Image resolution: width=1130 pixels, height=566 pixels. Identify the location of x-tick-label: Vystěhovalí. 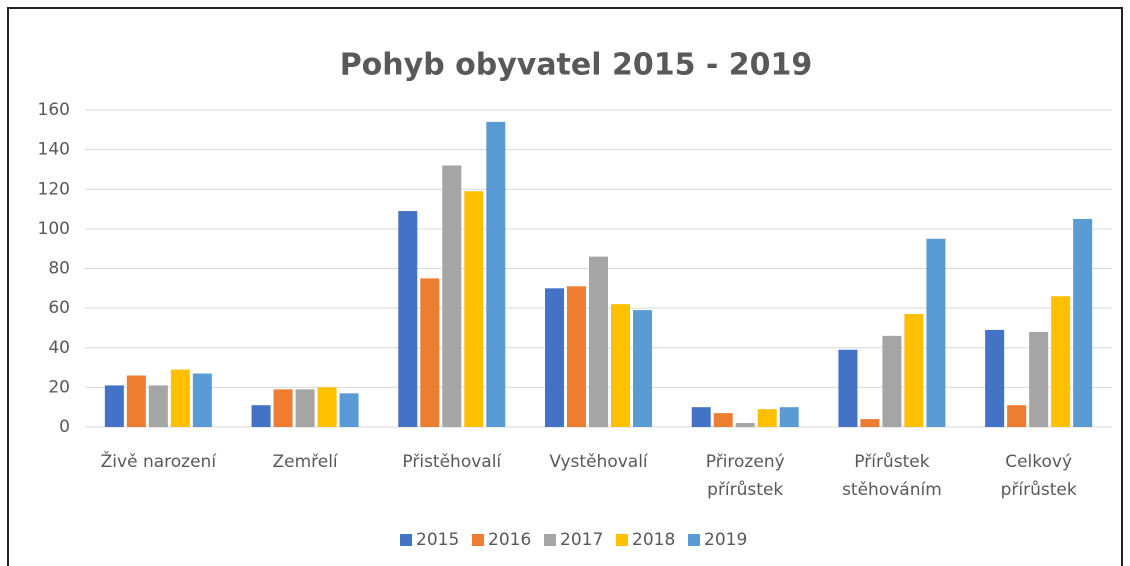
(599, 462).